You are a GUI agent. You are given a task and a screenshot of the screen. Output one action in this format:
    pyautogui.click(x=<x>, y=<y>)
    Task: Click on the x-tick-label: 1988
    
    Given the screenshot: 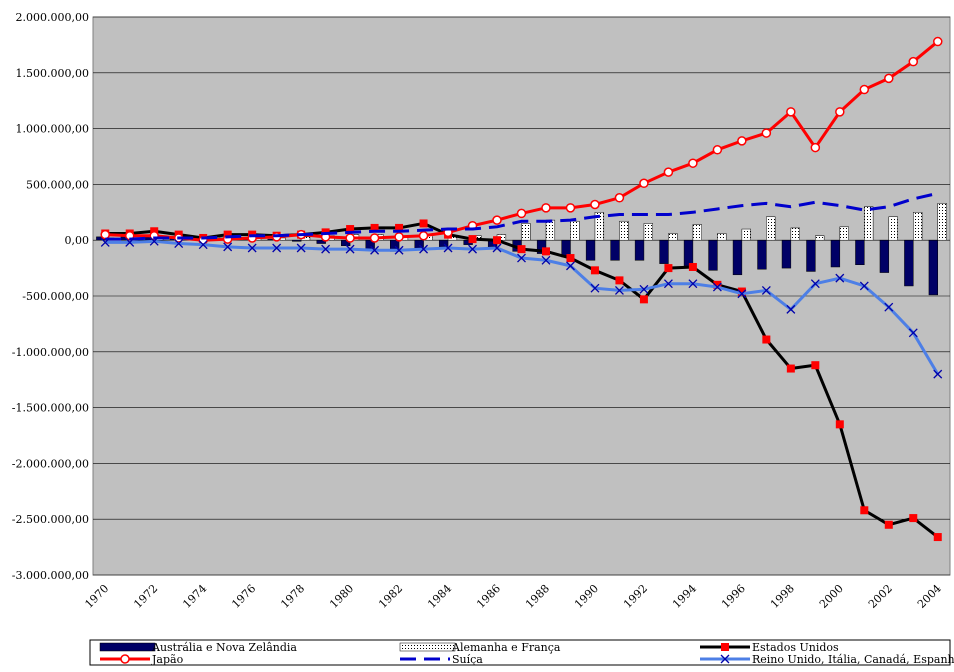 What is the action you would take?
    pyautogui.click(x=537, y=596)
    